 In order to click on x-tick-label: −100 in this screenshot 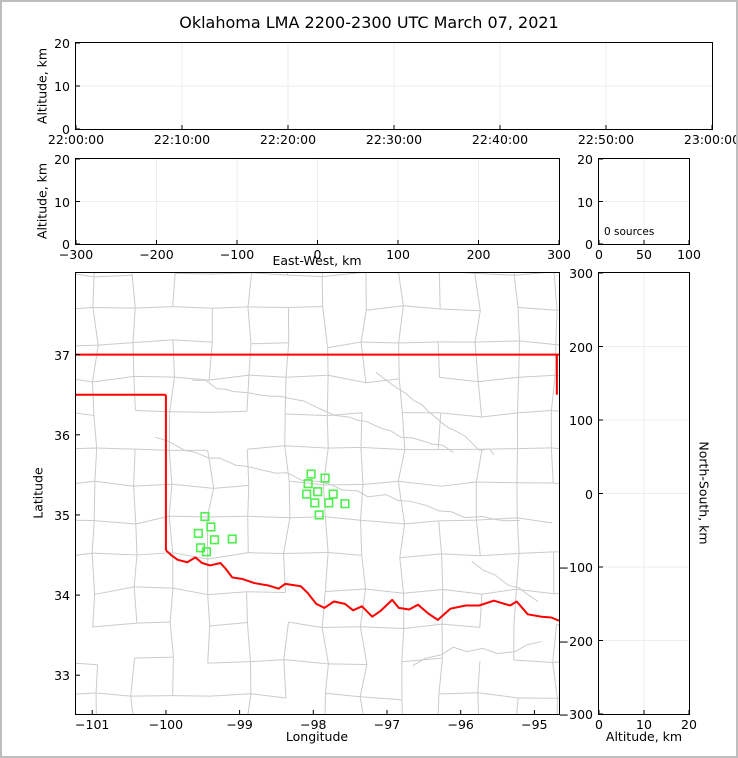, I will do `click(166, 724)`.